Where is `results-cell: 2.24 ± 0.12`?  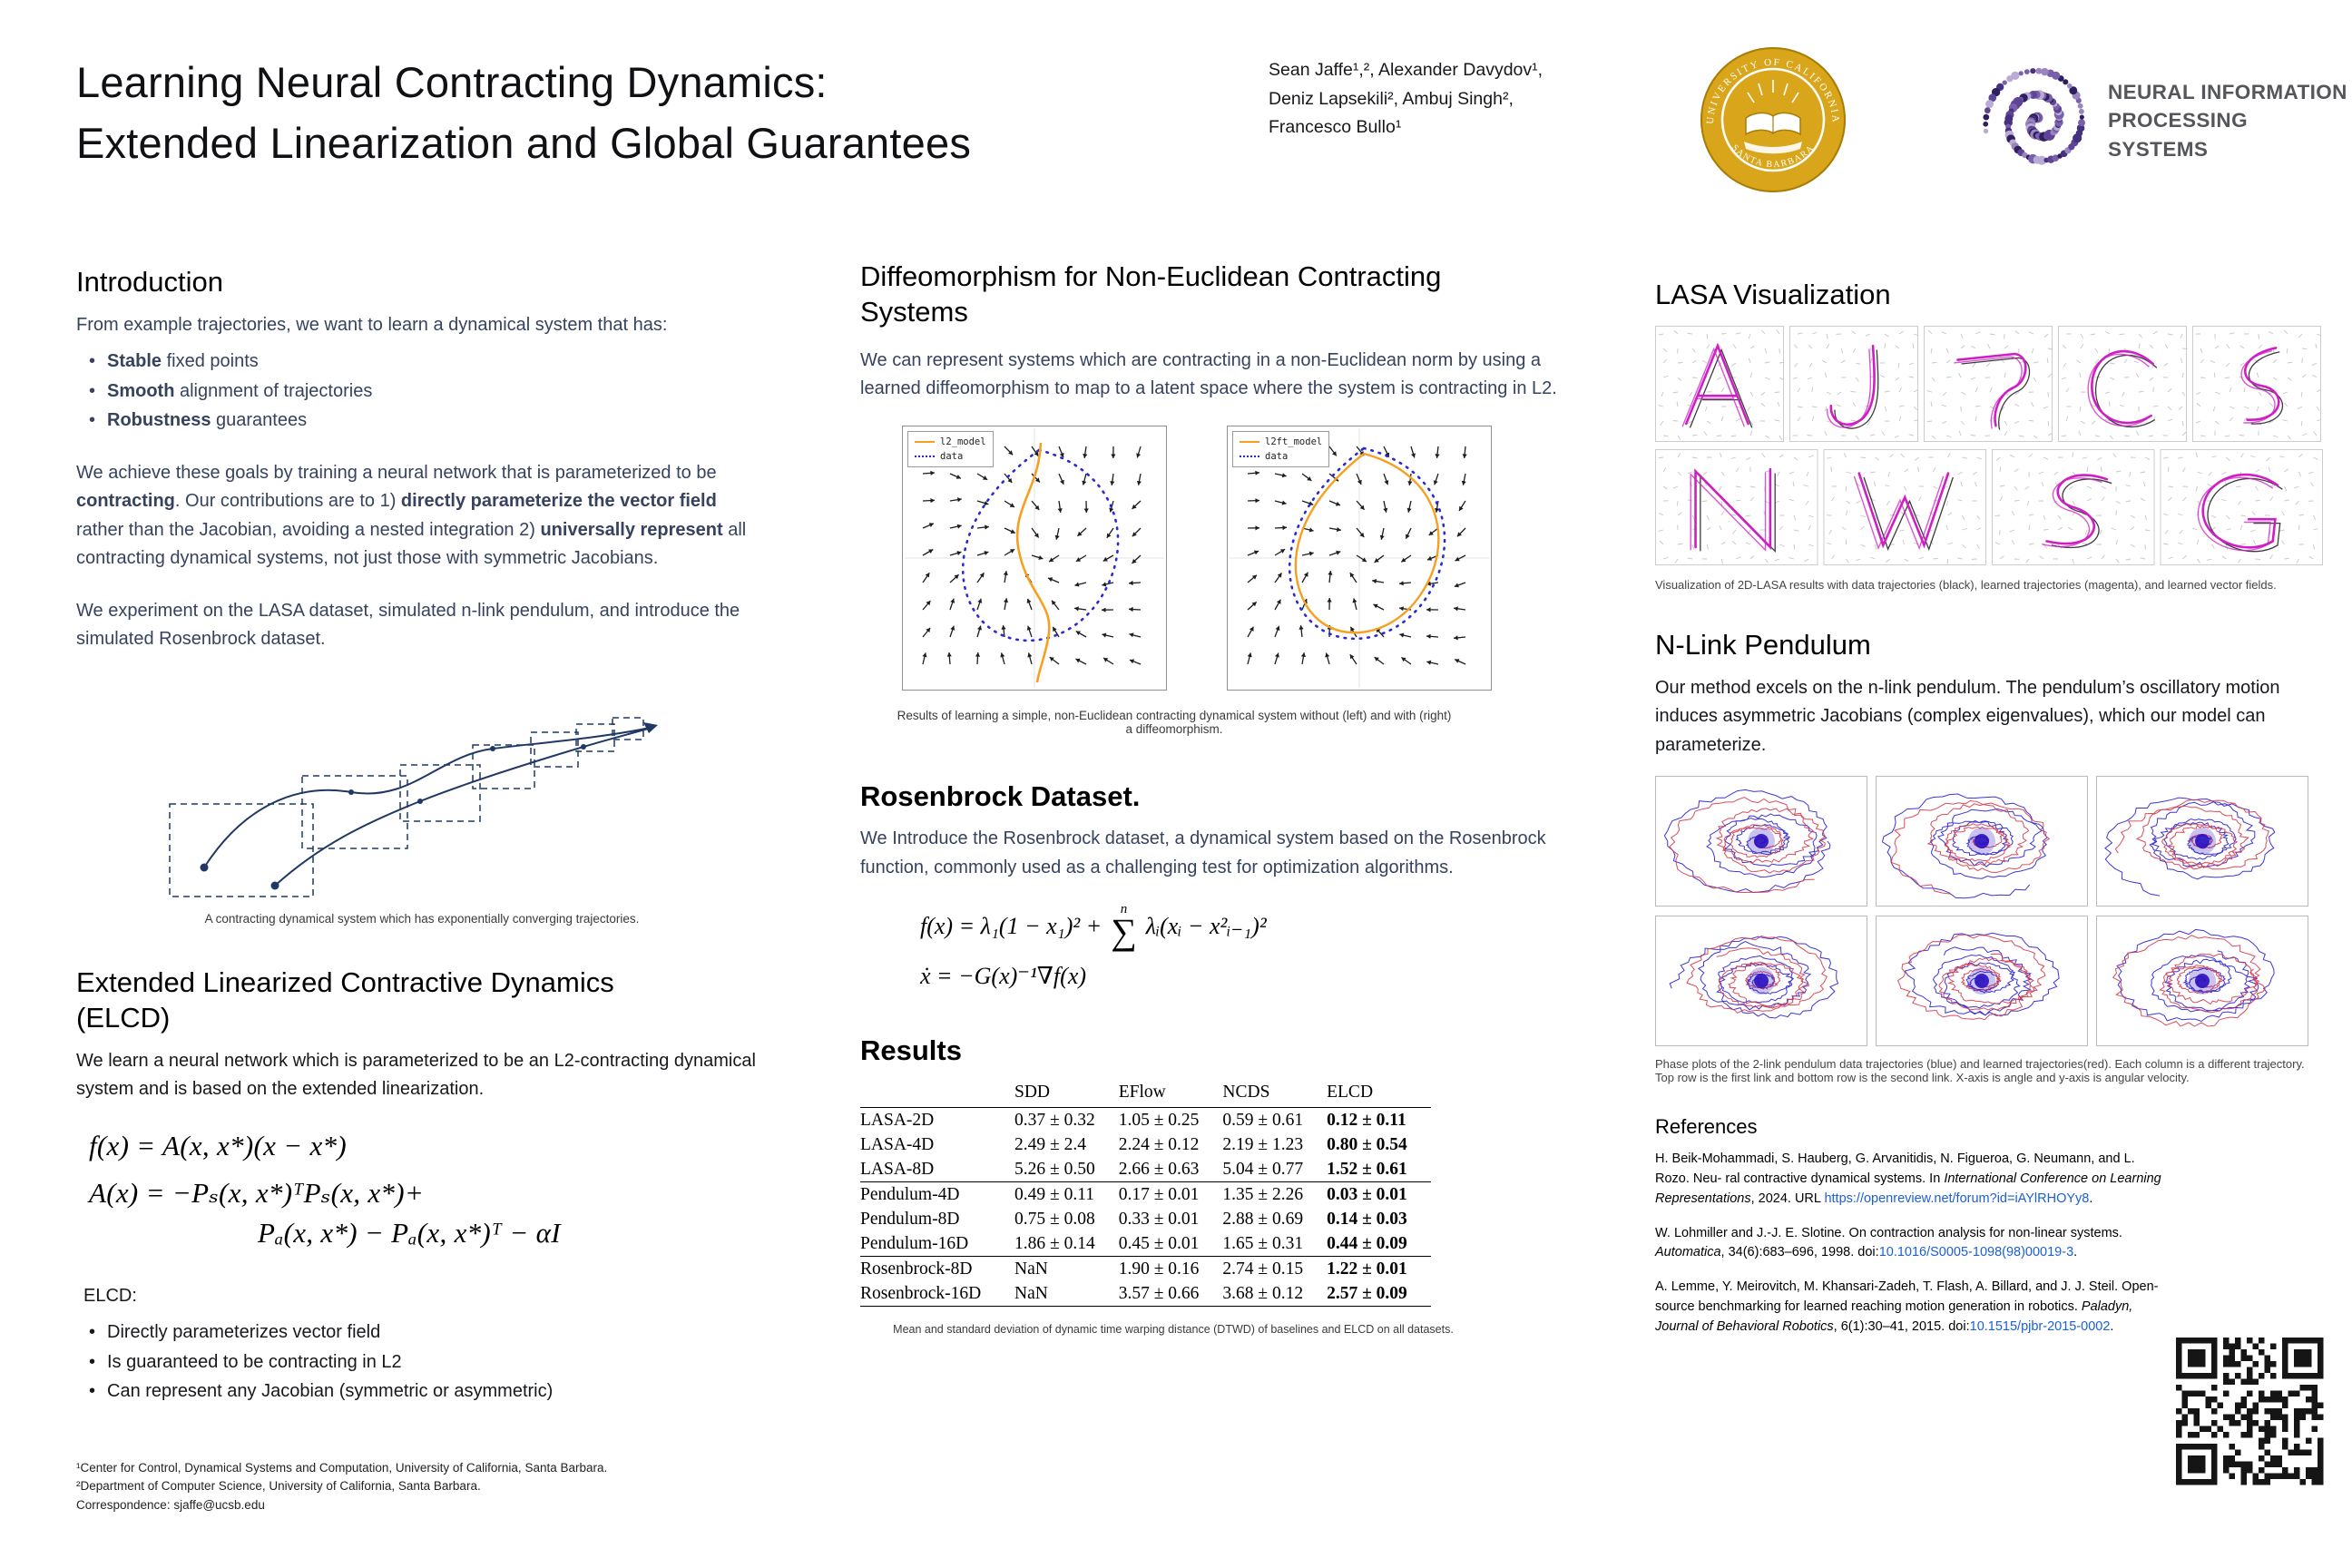 results-cell: 2.24 ± 0.12 is located at coordinates (1159, 1144).